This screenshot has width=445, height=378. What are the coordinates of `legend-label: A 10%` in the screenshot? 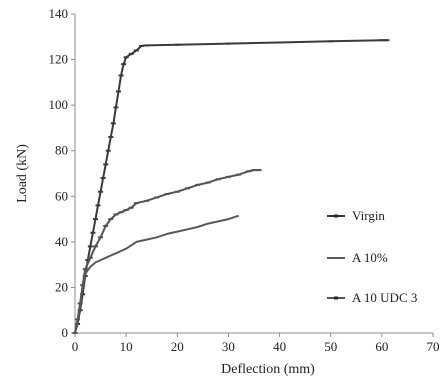 It's located at (370, 257).